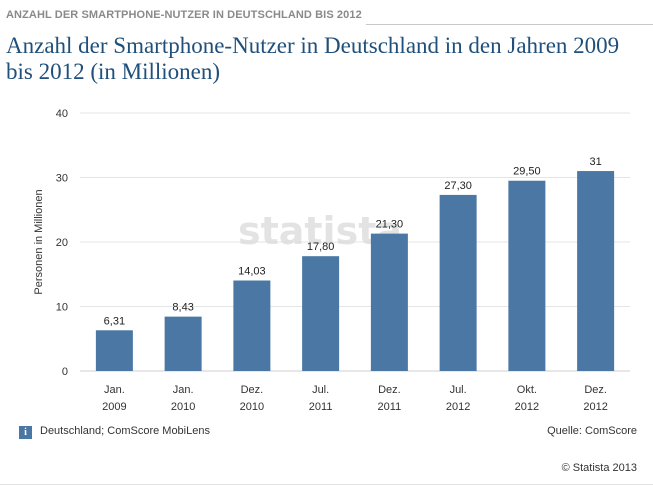 The height and width of the screenshot is (490, 653). I want to click on data-label: 6,31, so click(114, 321).